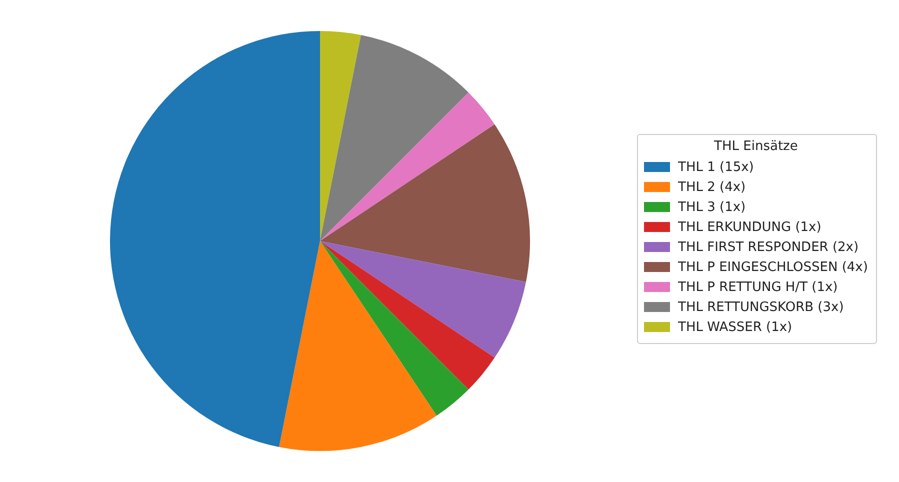  What do you see at coordinates (750, 227) in the screenshot?
I see `legend-label: THL ERKUNDUNG (1x)` at bounding box center [750, 227].